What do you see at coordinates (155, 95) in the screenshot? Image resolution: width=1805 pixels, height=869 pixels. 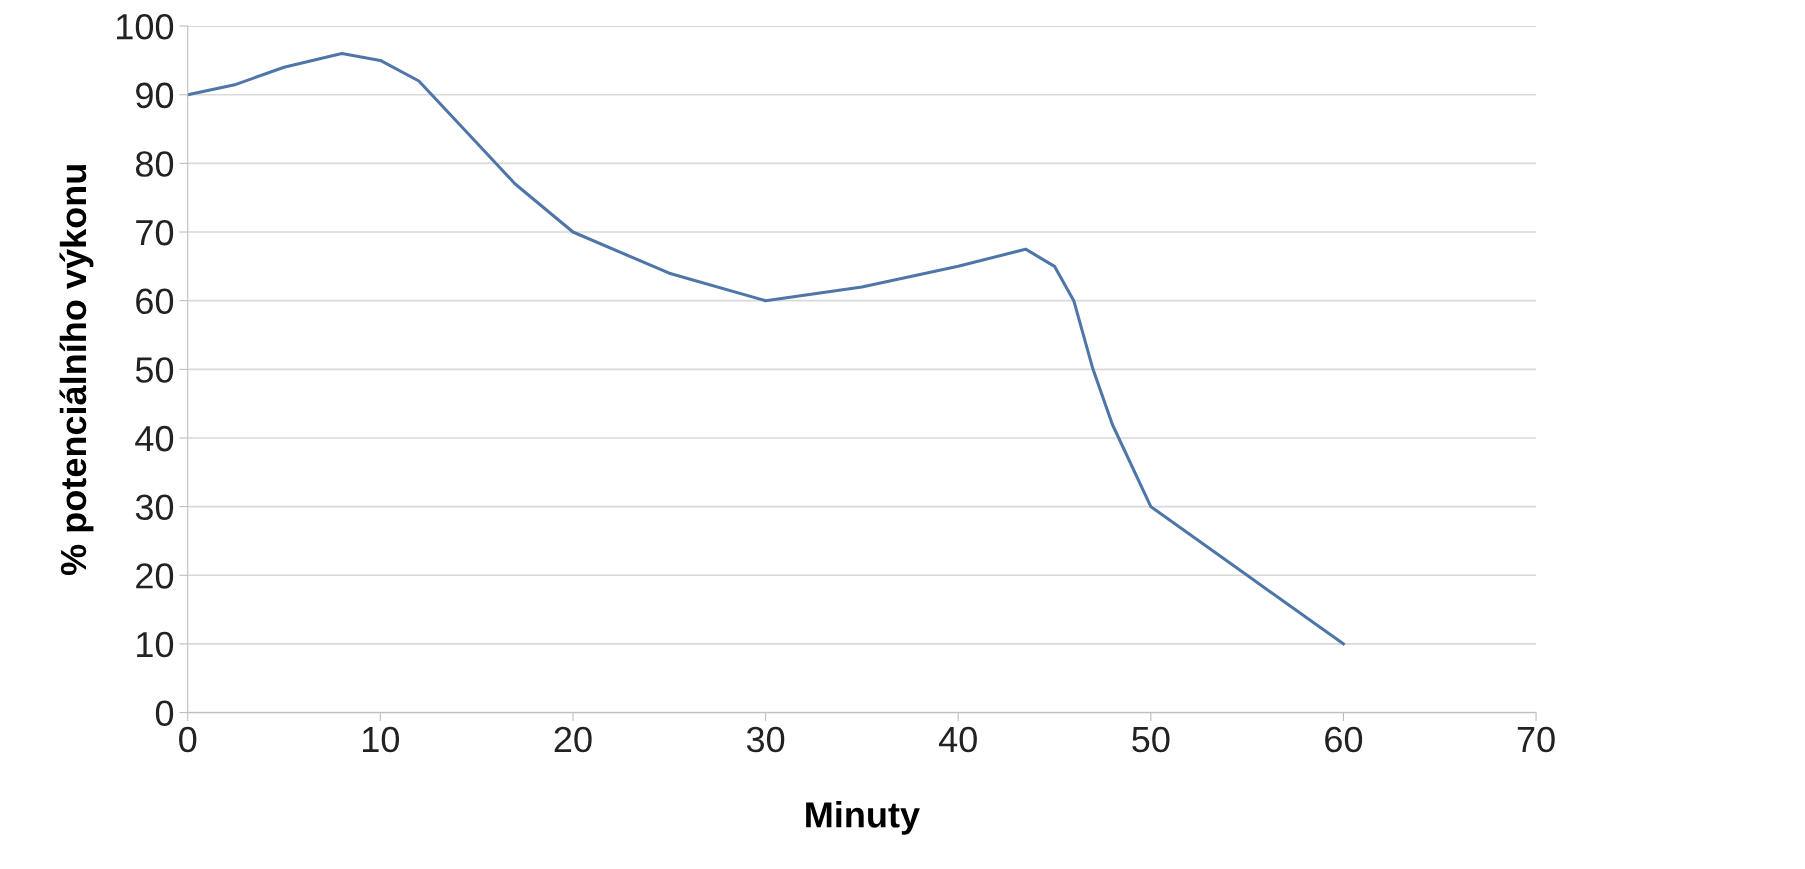 I see `y-tick-label: 90` at bounding box center [155, 95].